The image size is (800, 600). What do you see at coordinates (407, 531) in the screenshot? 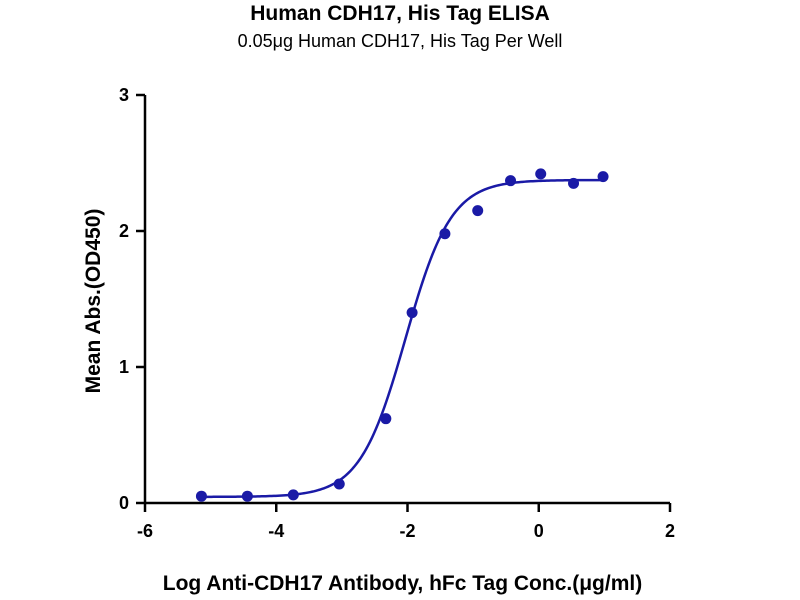
I see `x-tick-label: -2` at bounding box center [407, 531].